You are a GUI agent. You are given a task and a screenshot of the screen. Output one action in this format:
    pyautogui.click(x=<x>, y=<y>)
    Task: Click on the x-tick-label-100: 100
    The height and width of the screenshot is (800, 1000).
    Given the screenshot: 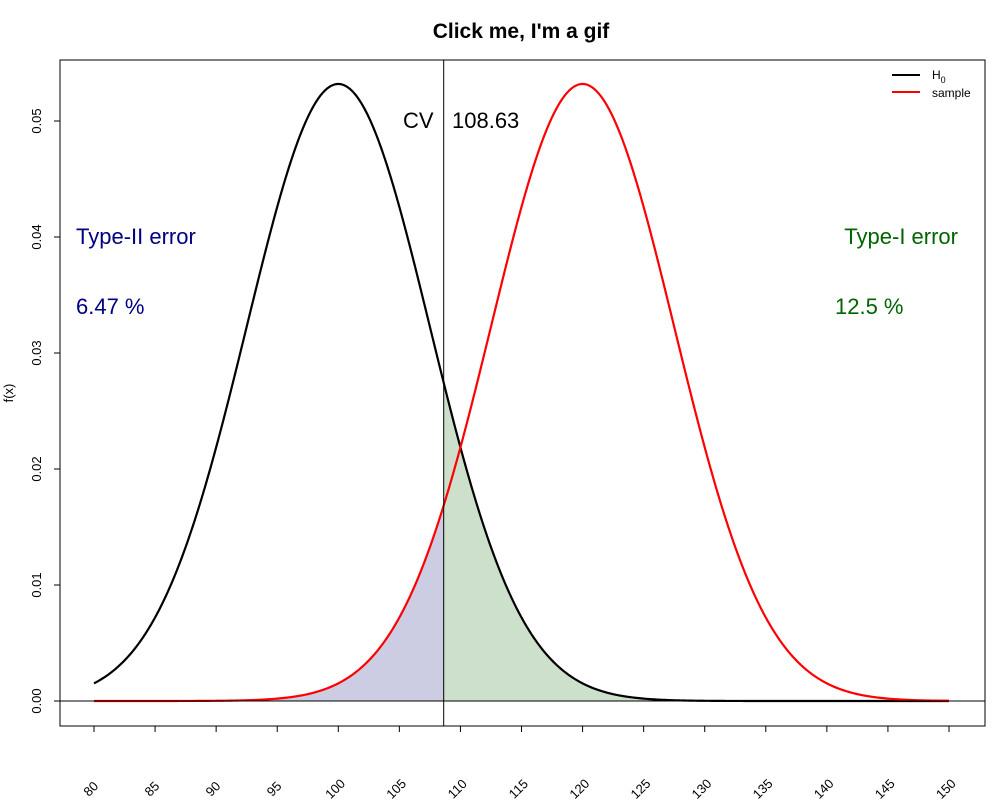 What is the action you would take?
    pyautogui.click(x=335, y=788)
    